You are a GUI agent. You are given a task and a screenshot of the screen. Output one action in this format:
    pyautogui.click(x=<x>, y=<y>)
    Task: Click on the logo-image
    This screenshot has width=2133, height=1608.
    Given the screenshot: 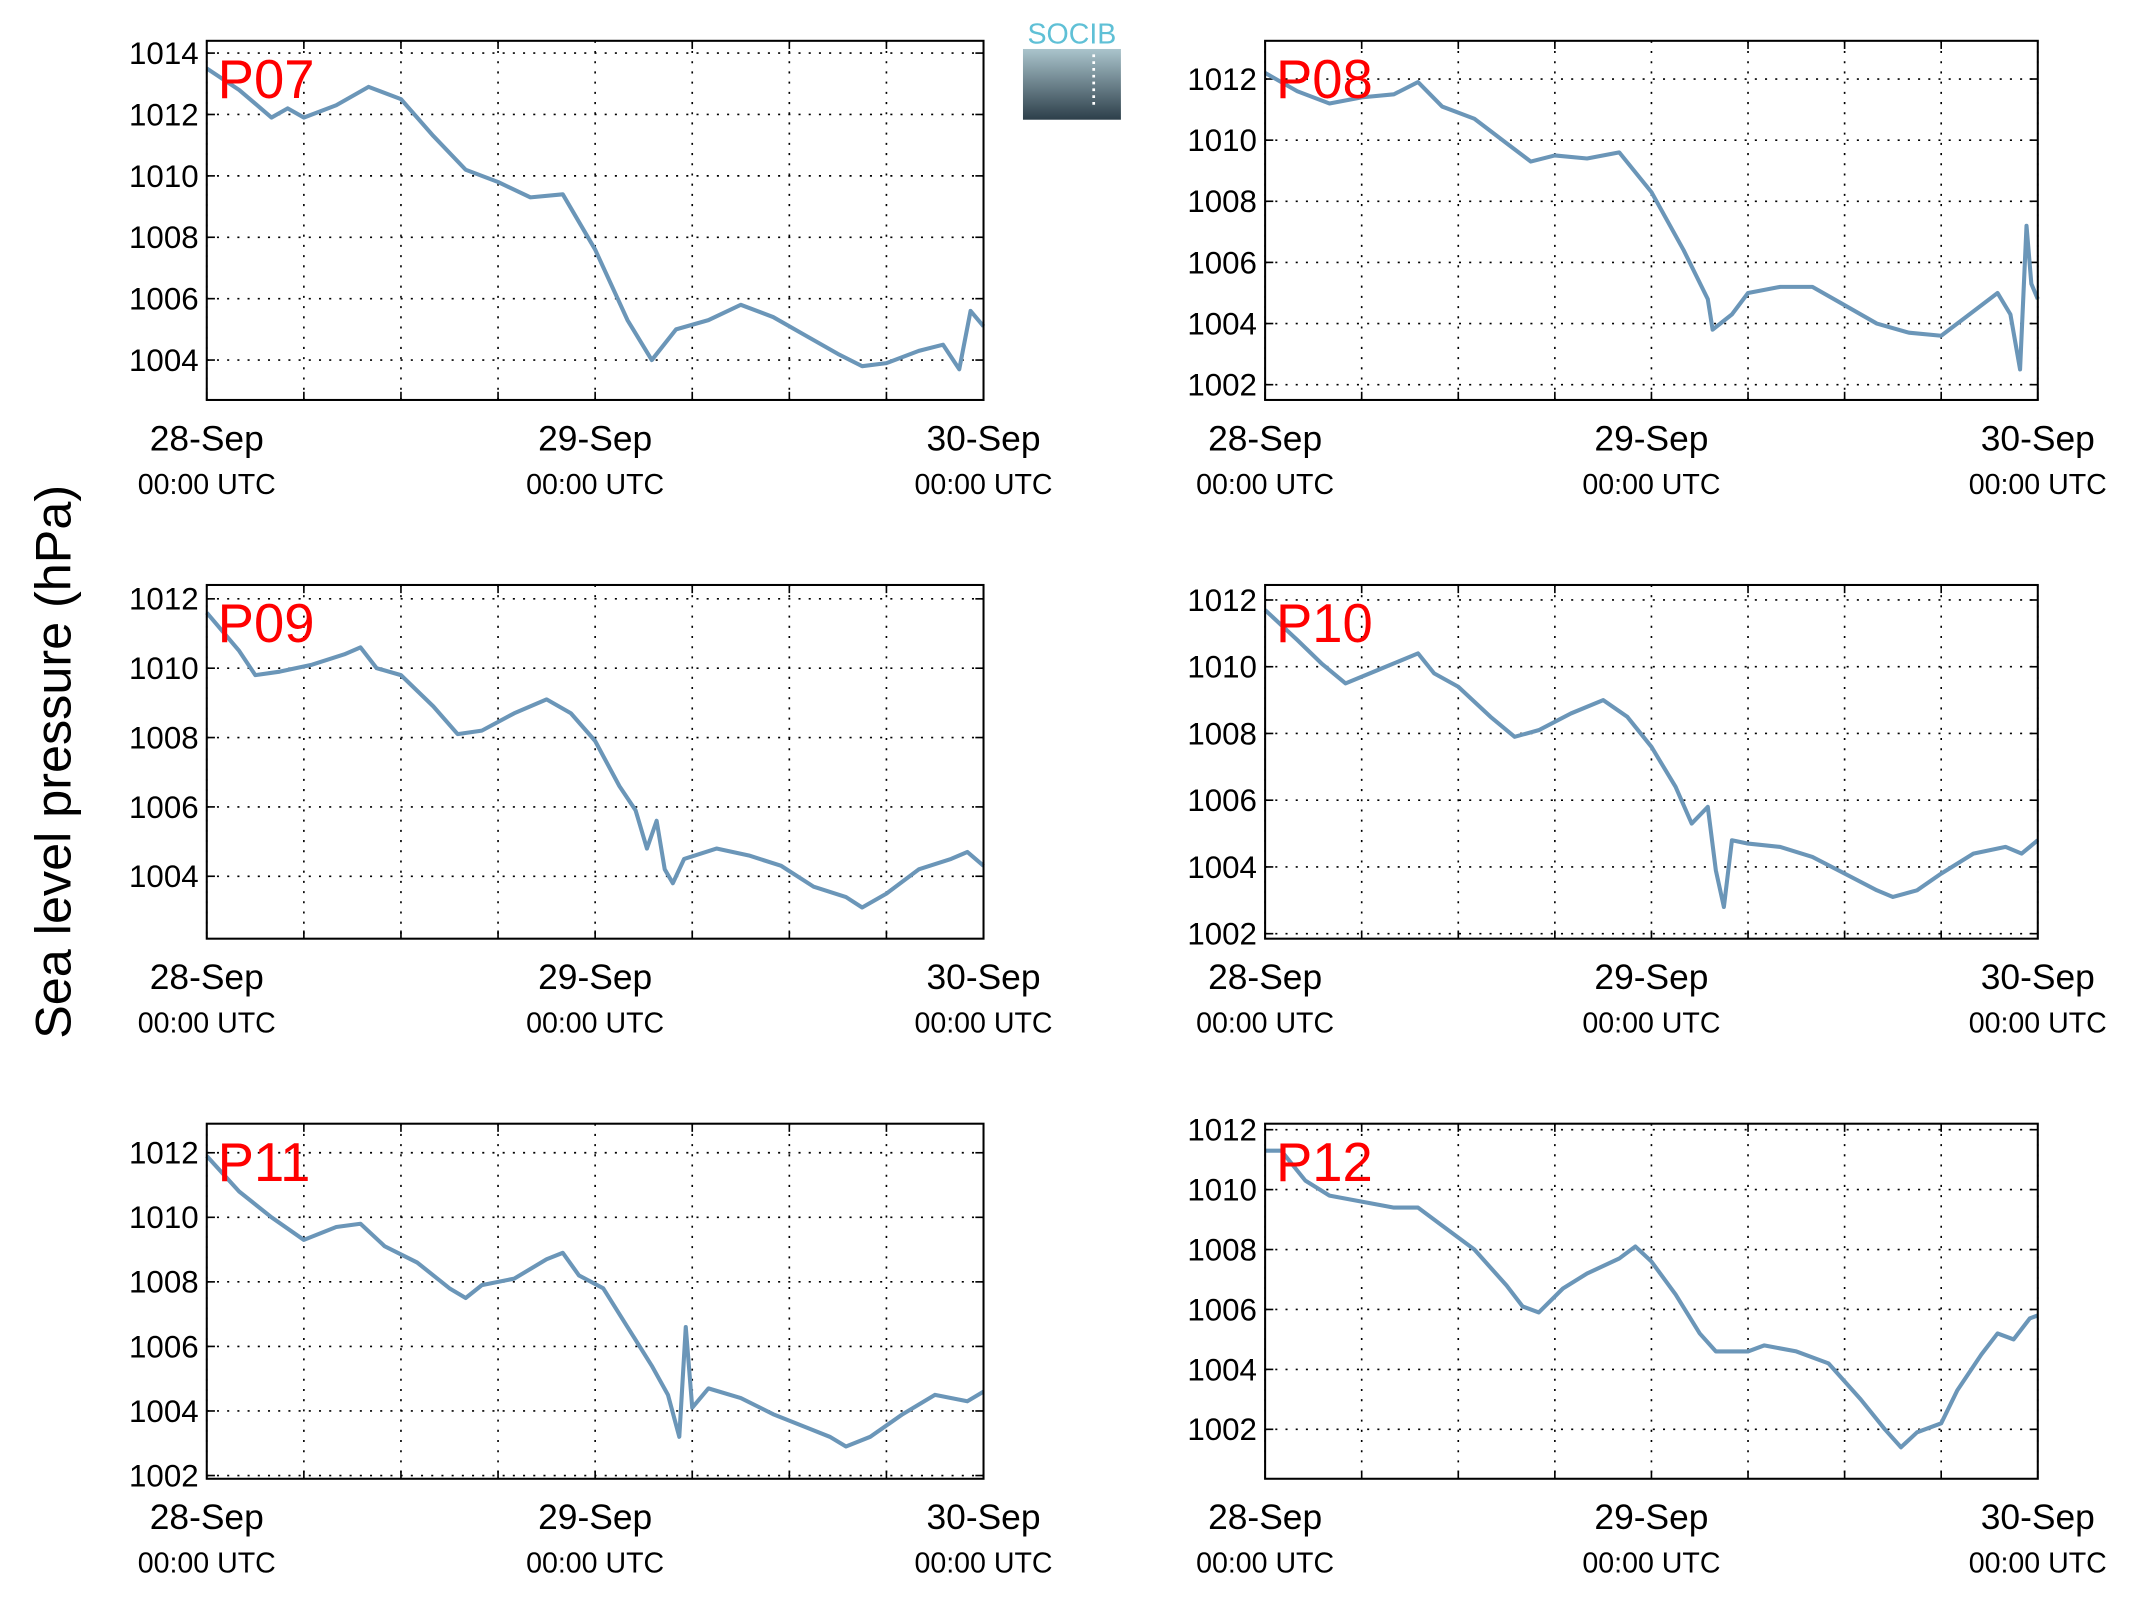 What is the action you would take?
    pyautogui.click(x=1071, y=84)
    